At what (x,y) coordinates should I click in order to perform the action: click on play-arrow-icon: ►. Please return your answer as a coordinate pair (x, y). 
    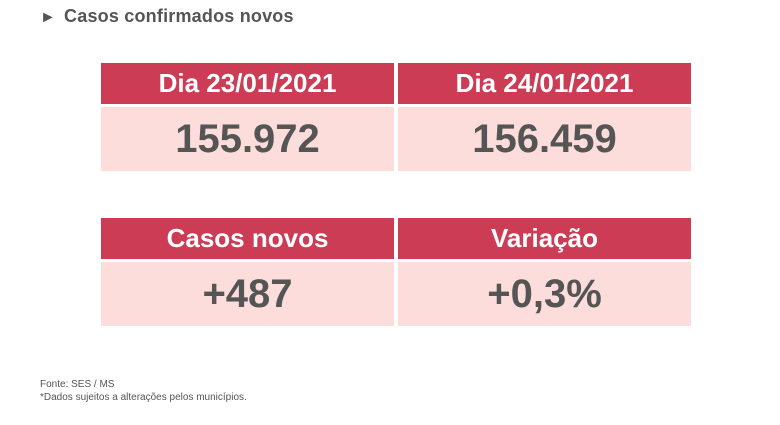
    Looking at the image, I should click on (48, 17).